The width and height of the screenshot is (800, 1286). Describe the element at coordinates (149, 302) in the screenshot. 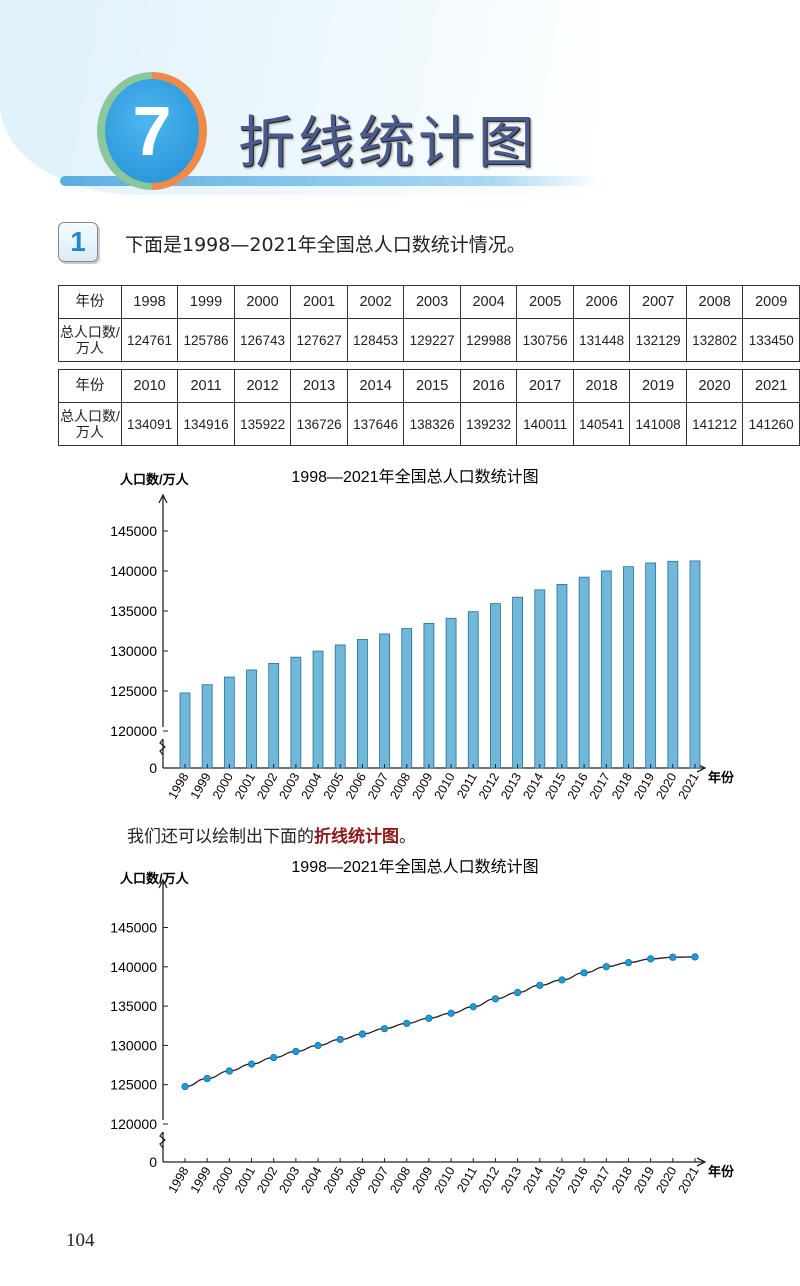

I see `year-cell: 1998` at that location.